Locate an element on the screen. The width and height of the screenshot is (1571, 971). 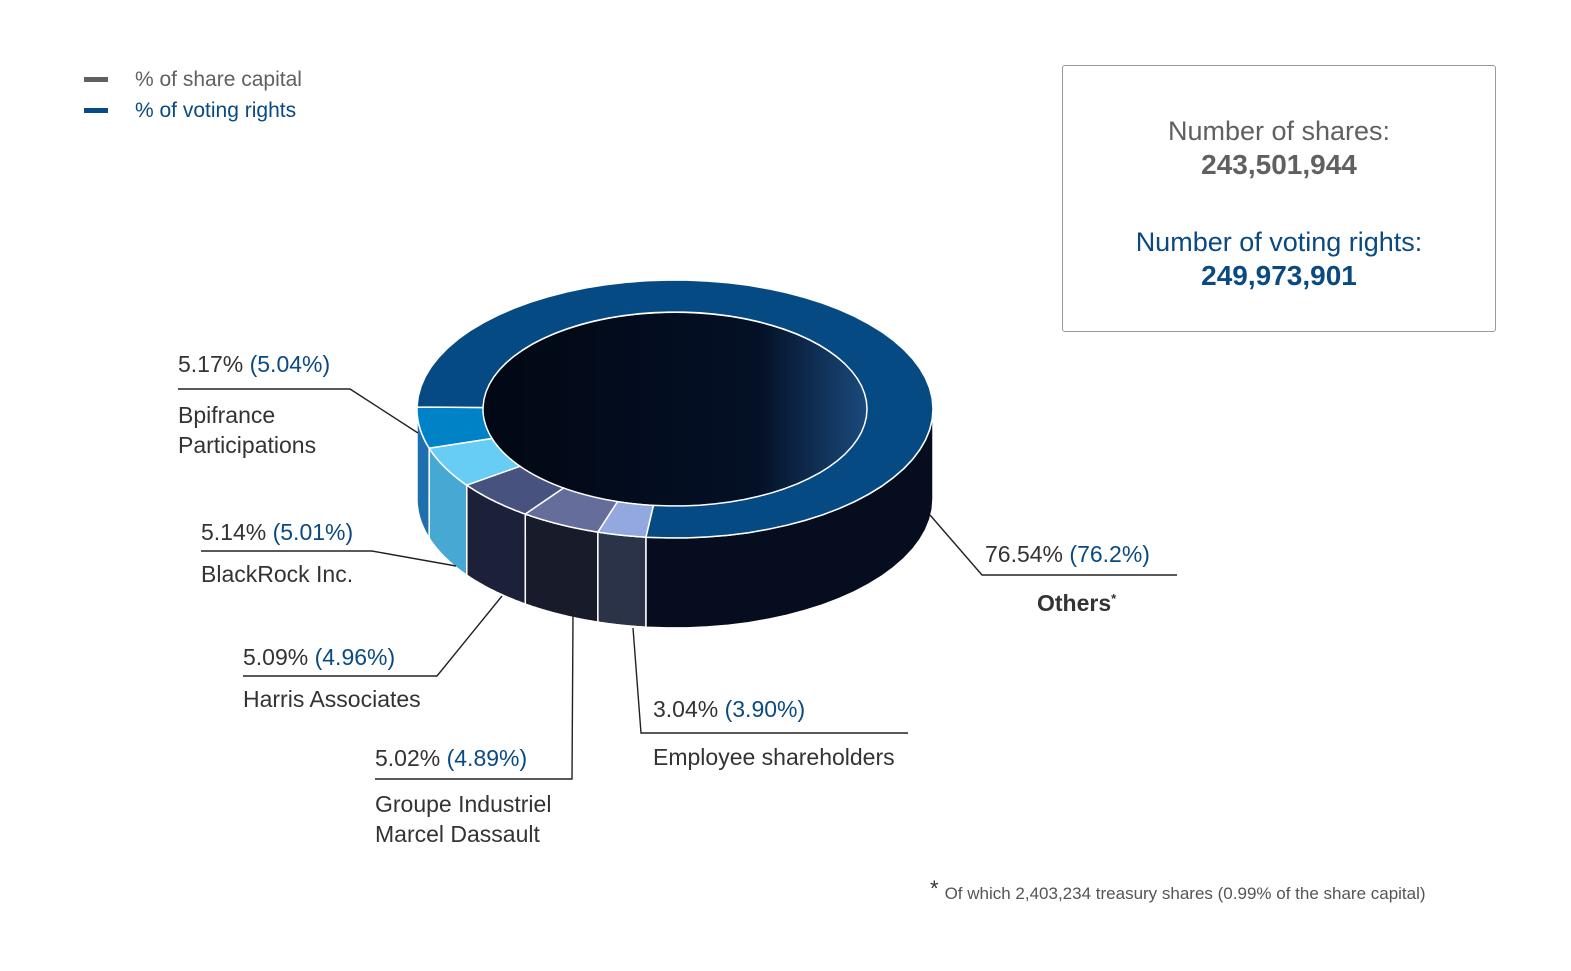
shares-block: Number of shares: 243,501,944 is located at coordinates (1279, 148).